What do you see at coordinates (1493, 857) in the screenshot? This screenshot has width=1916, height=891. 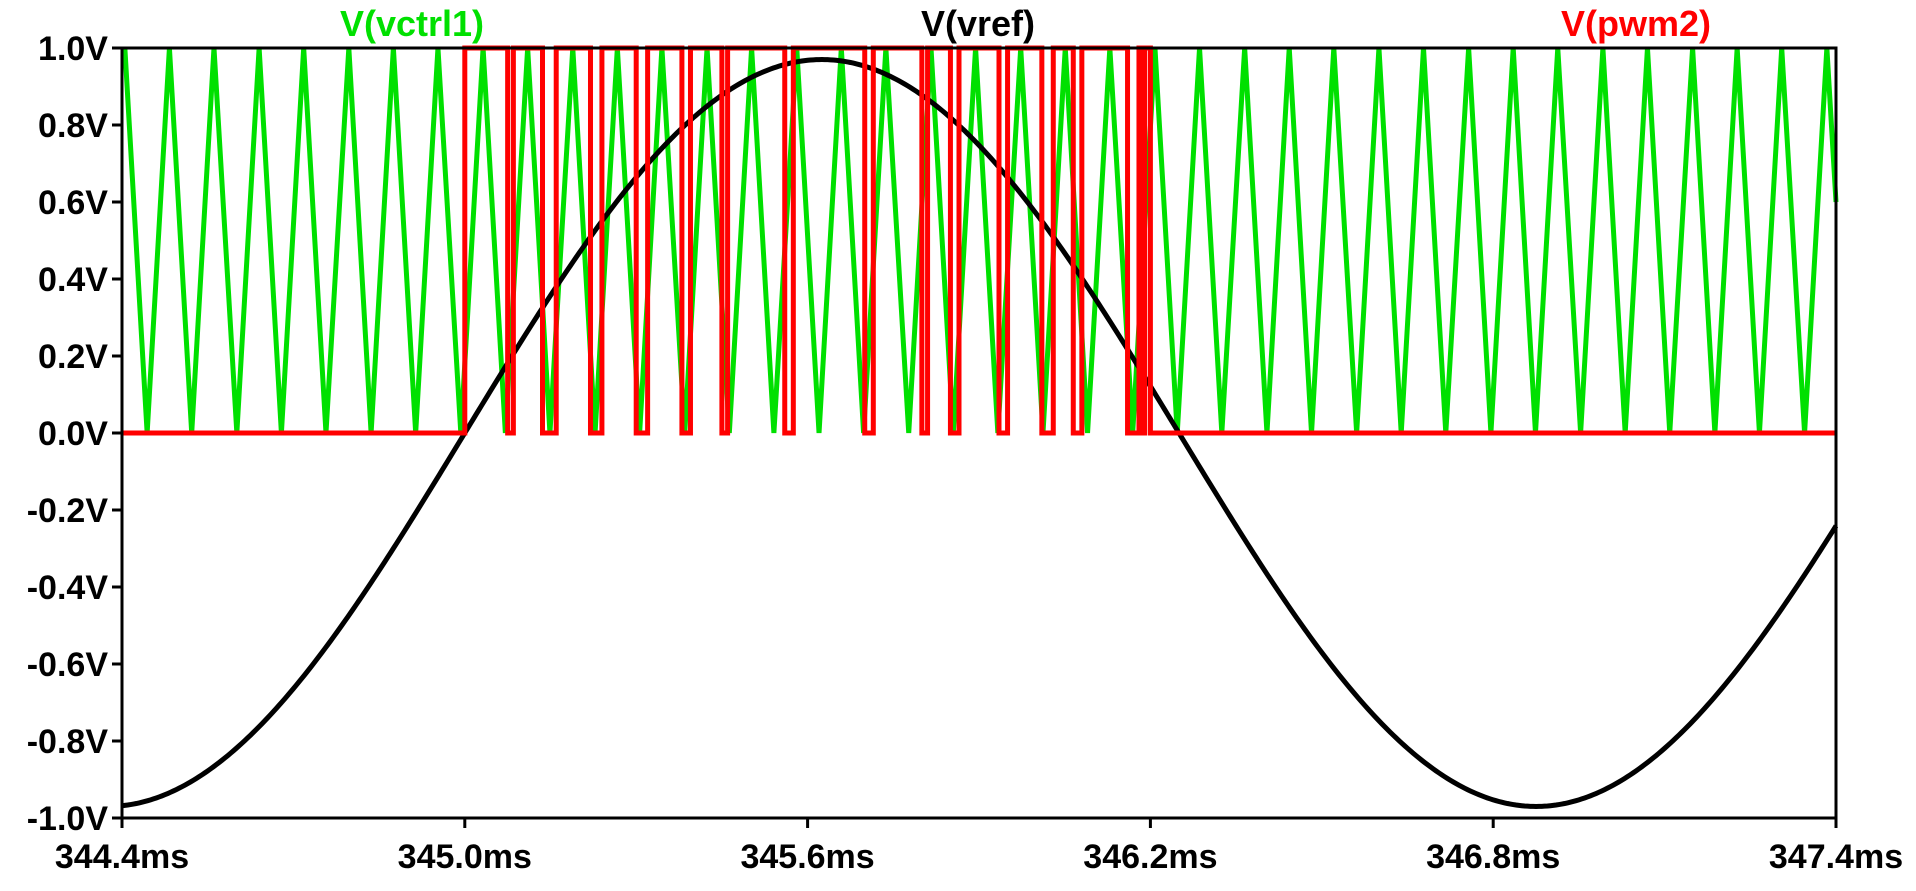 I see `x-tick-label: 346.8ms` at bounding box center [1493, 857].